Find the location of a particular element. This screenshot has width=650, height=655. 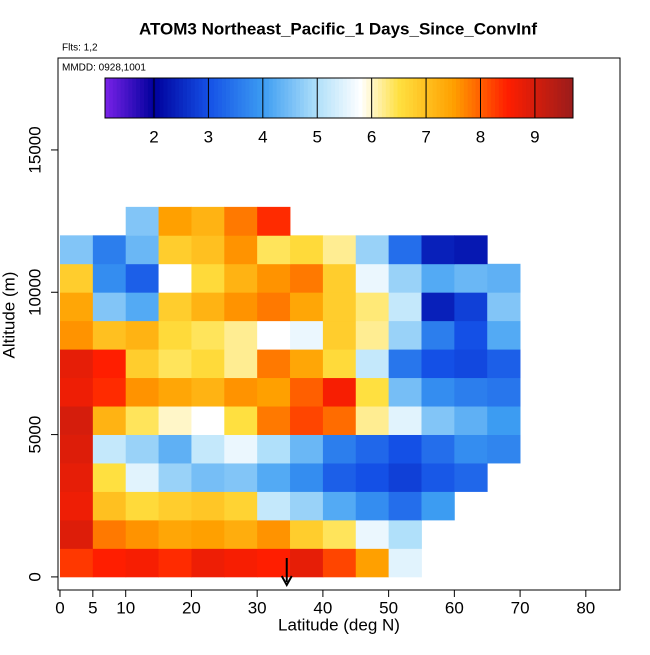

x-tick-label: 0 is located at coordinates (59, 607).